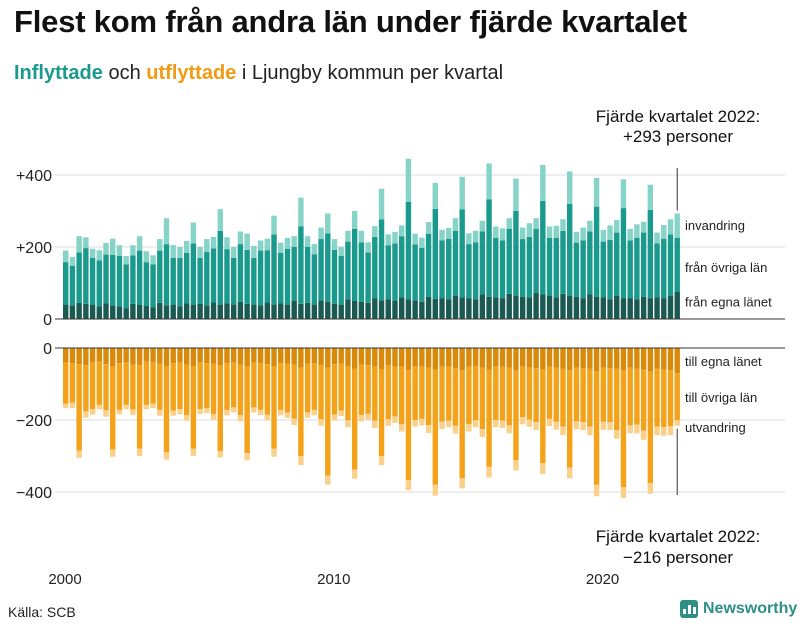 Image resolution: width=800 pixels, height=625 pixels. What do you see at coordinates (738, 609) in the screenshot?
I see `newsworthy-logo: Newsworthy` at bounding box center [738, 609].